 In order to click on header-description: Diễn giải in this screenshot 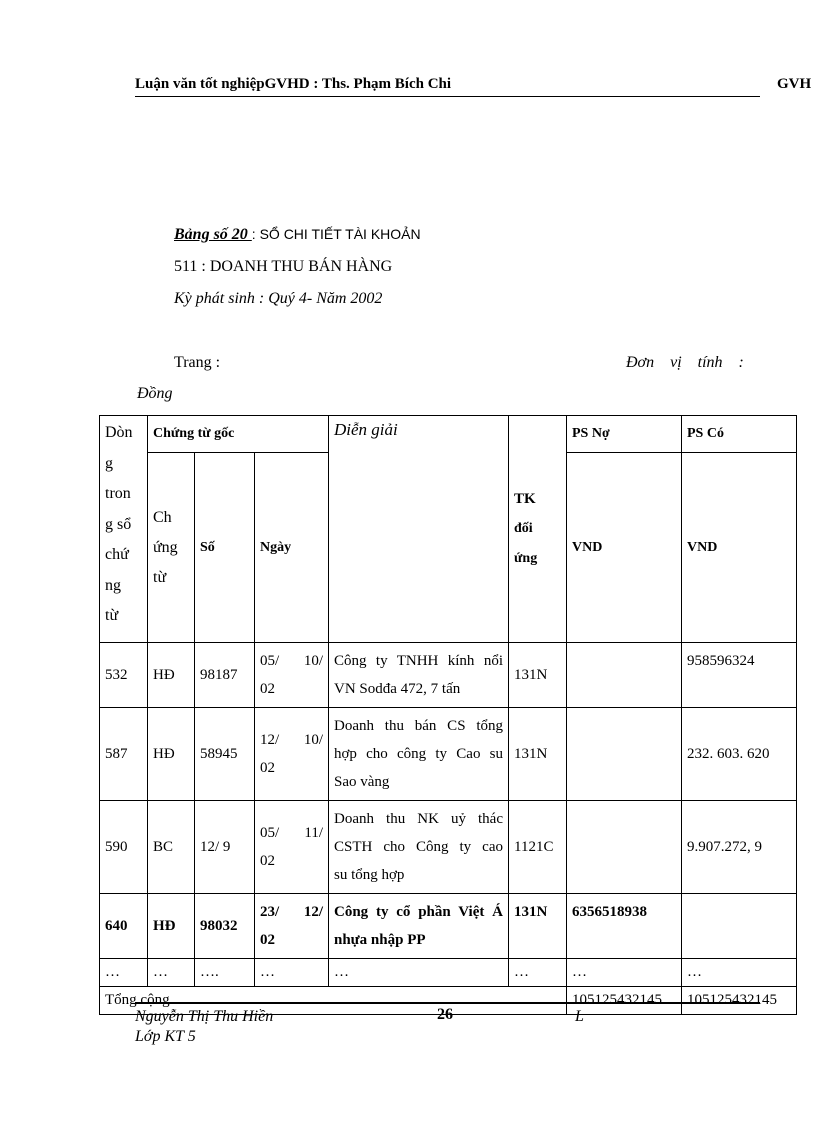, I will do `click(418, 529)`.